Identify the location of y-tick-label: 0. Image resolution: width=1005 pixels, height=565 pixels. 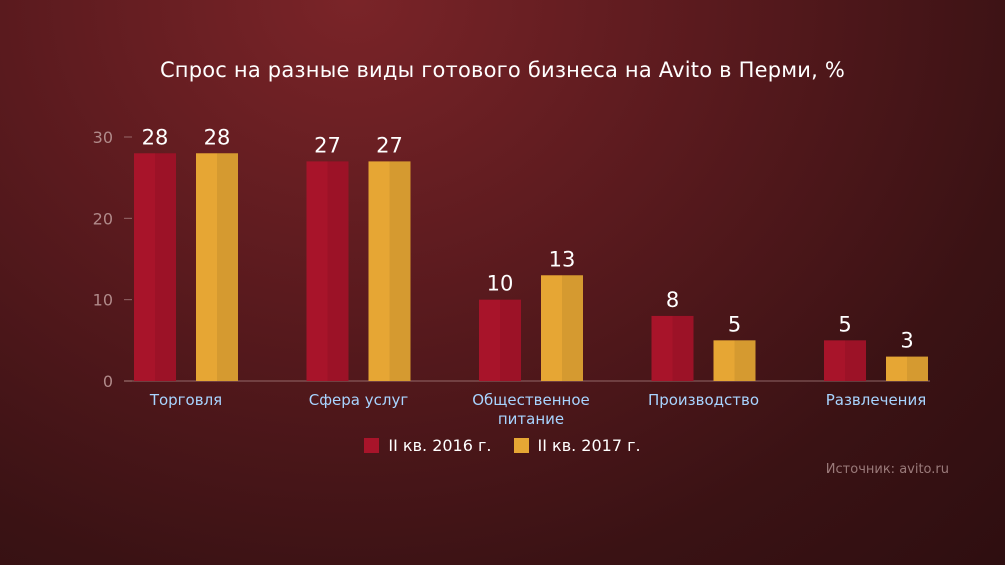
(108, 381).